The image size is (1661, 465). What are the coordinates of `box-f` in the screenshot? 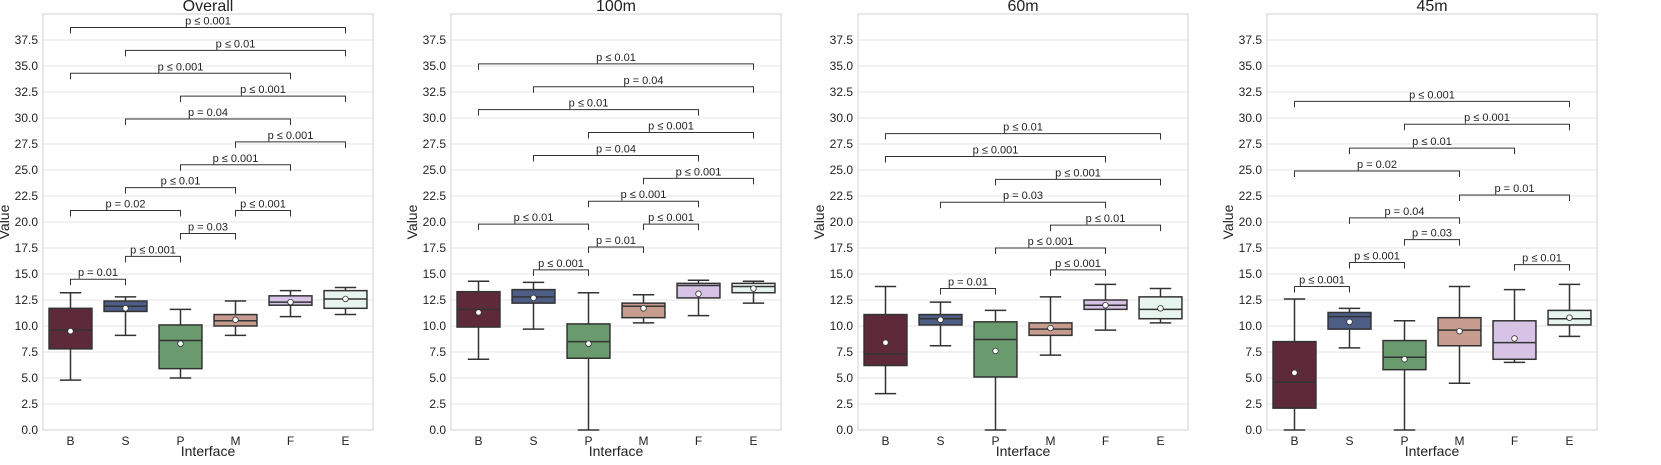 It's located at (290, 303).